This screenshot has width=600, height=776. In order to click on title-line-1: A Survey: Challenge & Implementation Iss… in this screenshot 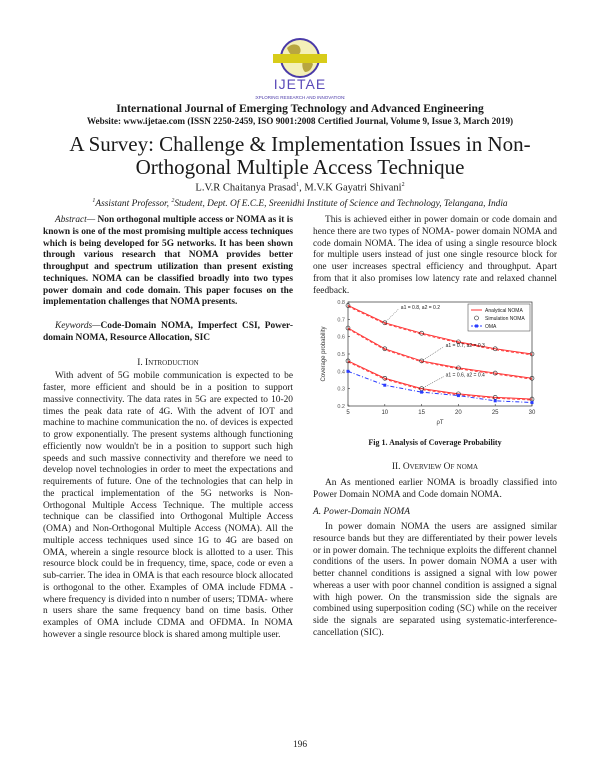, I will do `click(300, 144)`.